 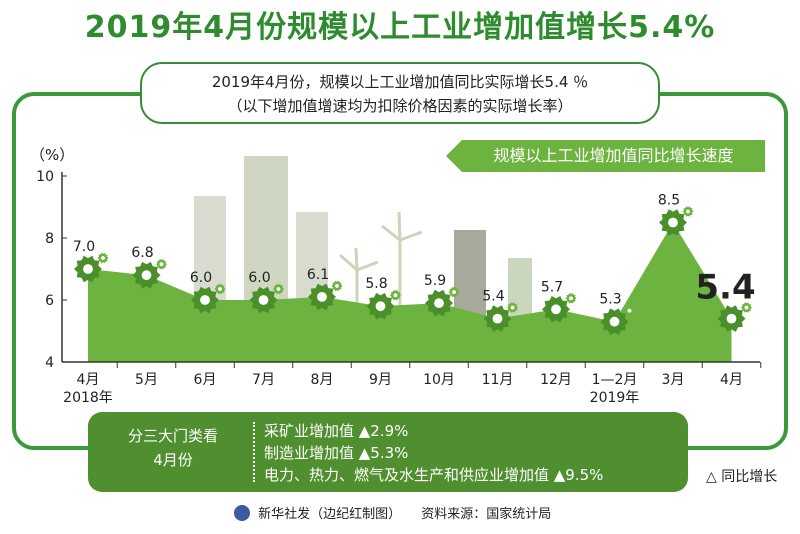 What do you see at coordinates (88, 398) in the screenshot?
I see `x-year-label-2018: 2018年` at bounding box center [88, 398].